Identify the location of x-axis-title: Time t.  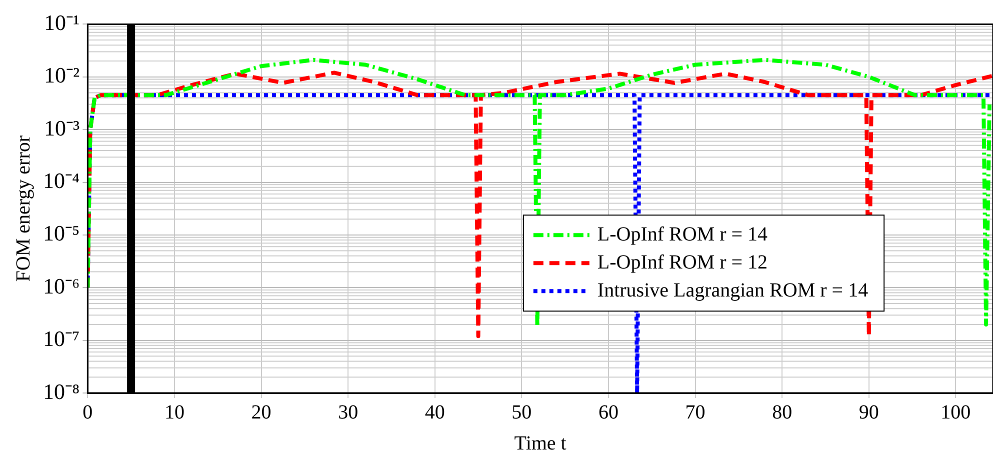
(540, 443).